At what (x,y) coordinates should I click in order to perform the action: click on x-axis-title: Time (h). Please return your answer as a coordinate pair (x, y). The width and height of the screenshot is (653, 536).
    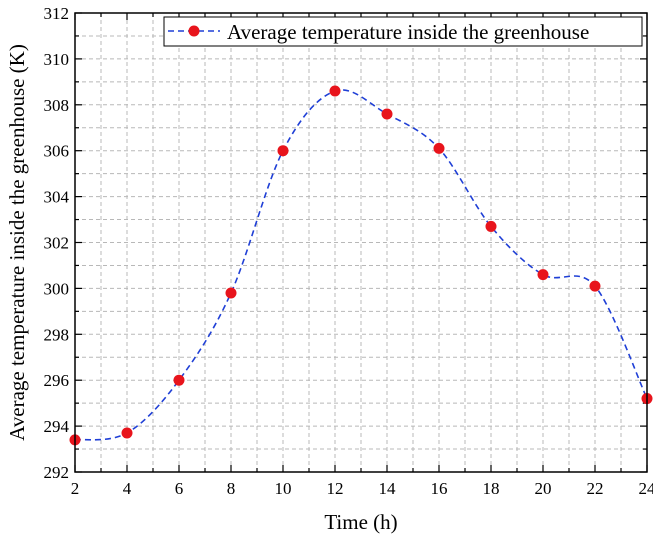
    Looking at the image, I should click on (360, 522).